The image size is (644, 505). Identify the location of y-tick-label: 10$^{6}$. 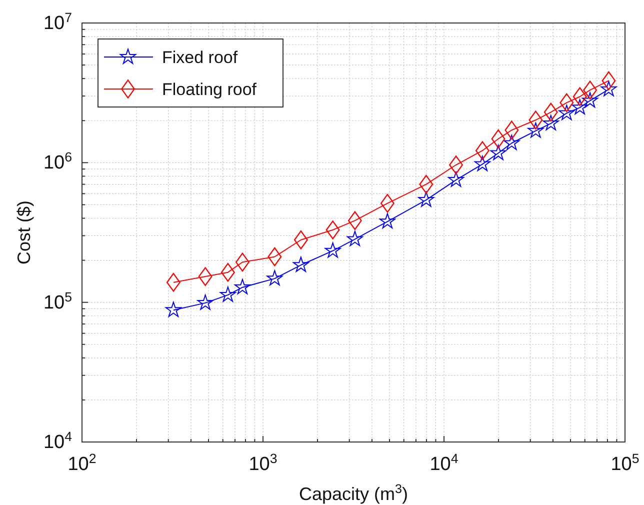
(57, 161).